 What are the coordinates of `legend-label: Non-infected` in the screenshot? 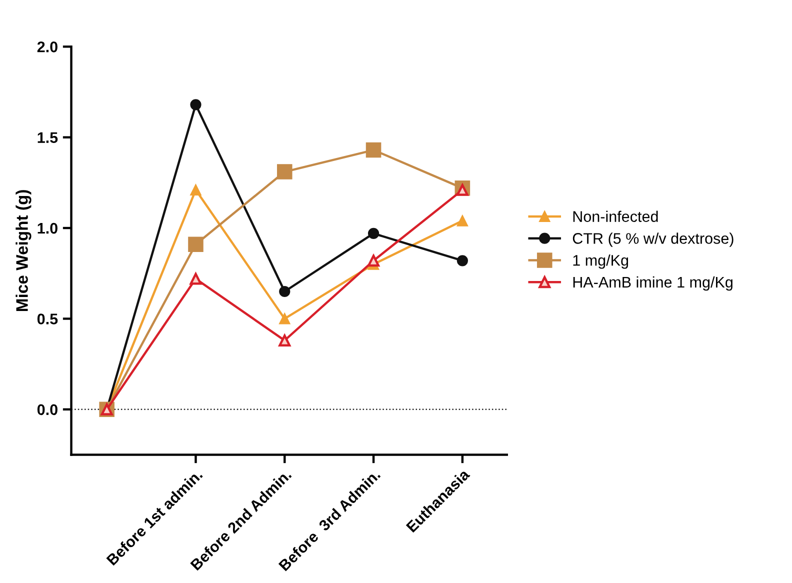 It's located at (615, 216).